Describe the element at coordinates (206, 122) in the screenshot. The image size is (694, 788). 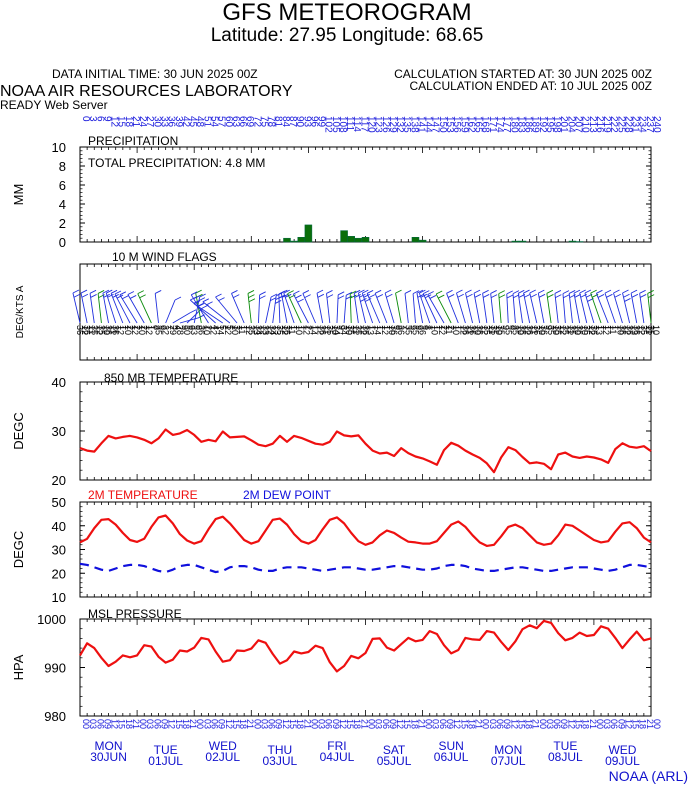
I see `forecast-hour-label: 51` at that location.